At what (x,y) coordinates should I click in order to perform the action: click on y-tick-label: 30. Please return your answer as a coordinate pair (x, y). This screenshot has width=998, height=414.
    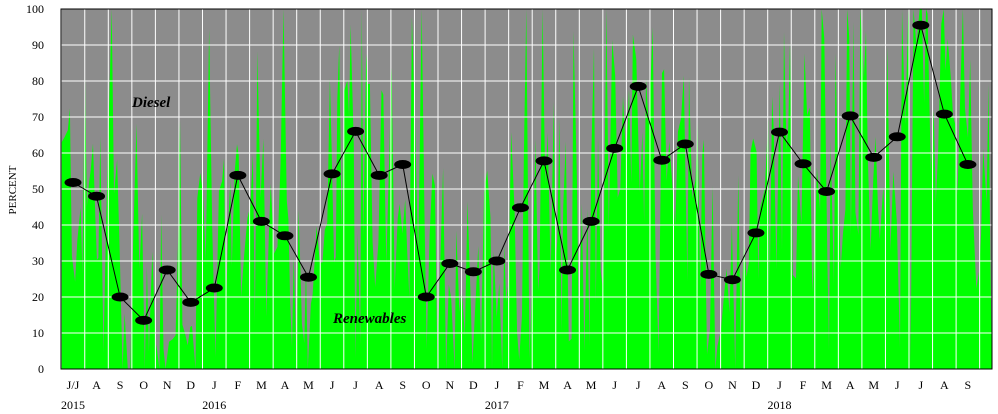
    Looking at the image, I should click on (38, 261).